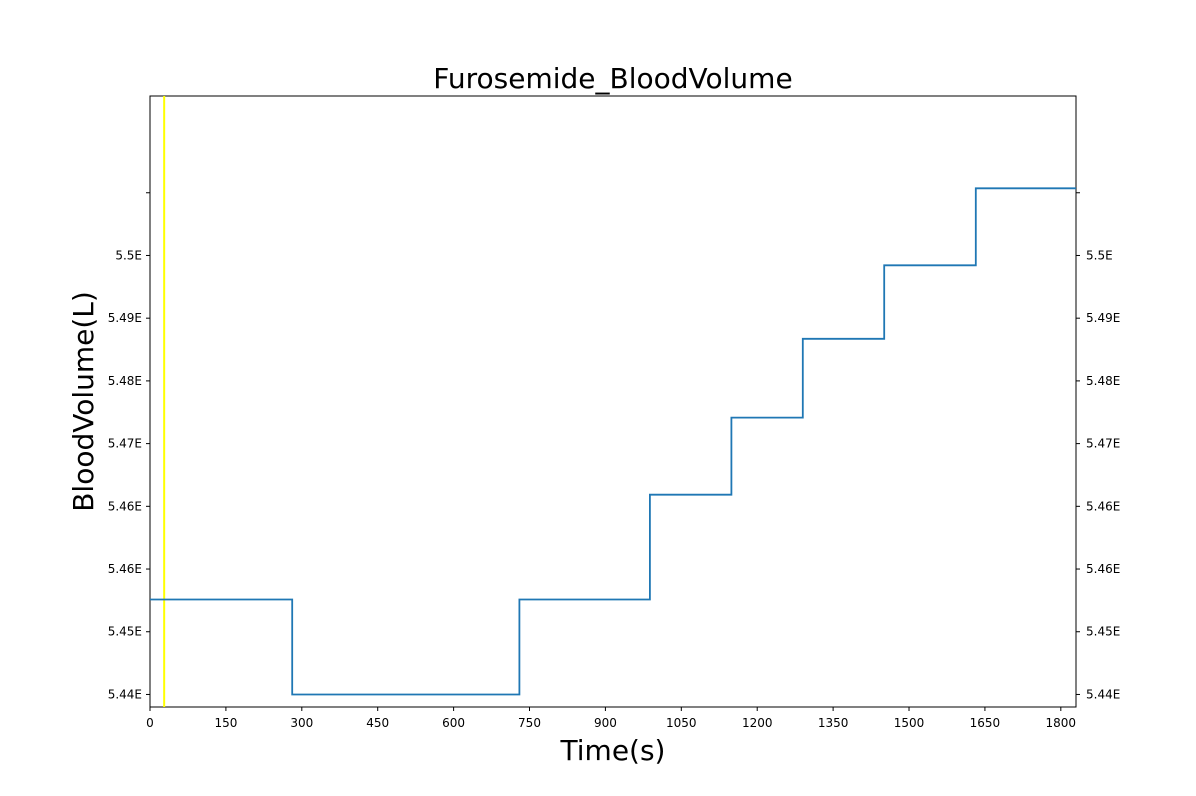  I want to click on x-tick-label: 1800, so click(1061, 723).